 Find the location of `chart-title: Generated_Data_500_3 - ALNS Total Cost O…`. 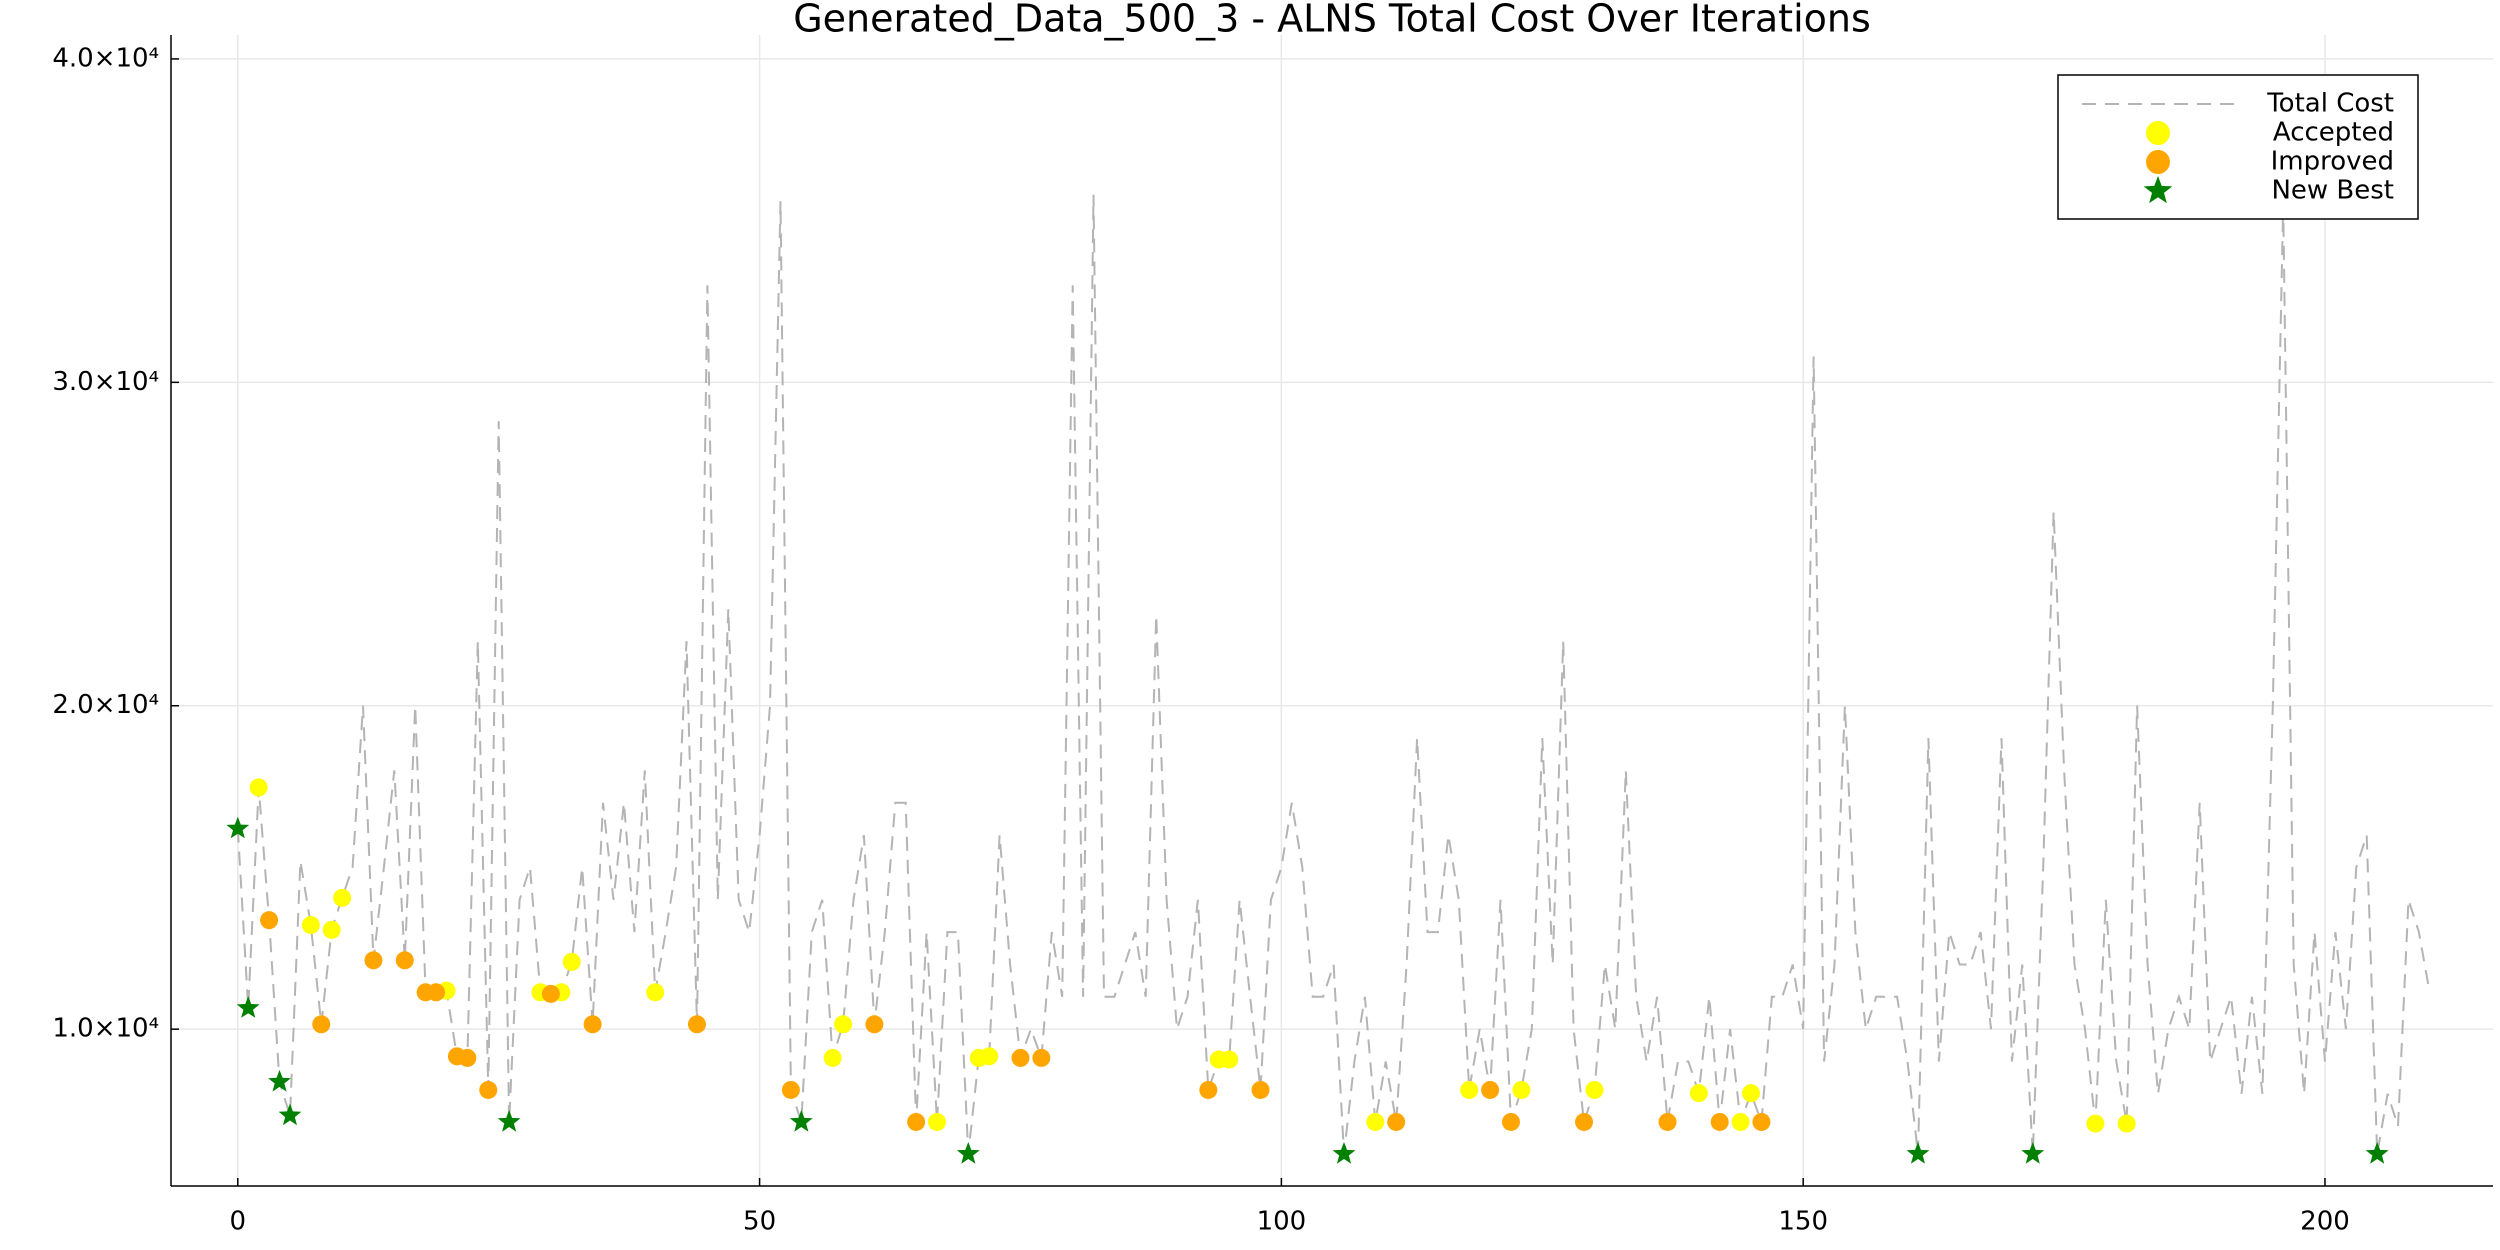

chart-title: Generated_Data_500_3 - ALNS Total Cost O… is located at coordinates (1332, 20).